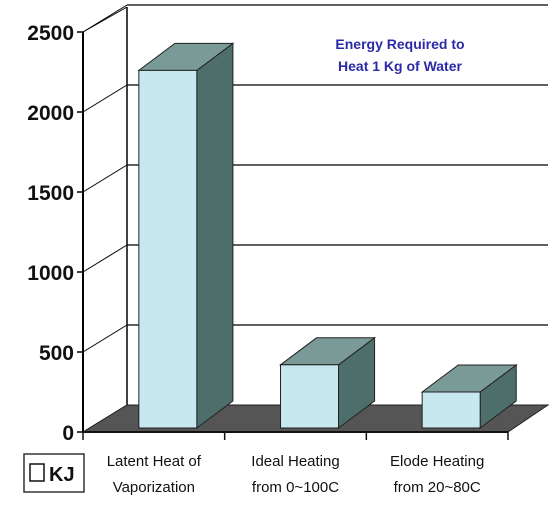  Describe the element at coordinates (50, 233) in the screenshot. I see `y-axis-ticks: 0 500 1000 1500 2000 2500` at that location.